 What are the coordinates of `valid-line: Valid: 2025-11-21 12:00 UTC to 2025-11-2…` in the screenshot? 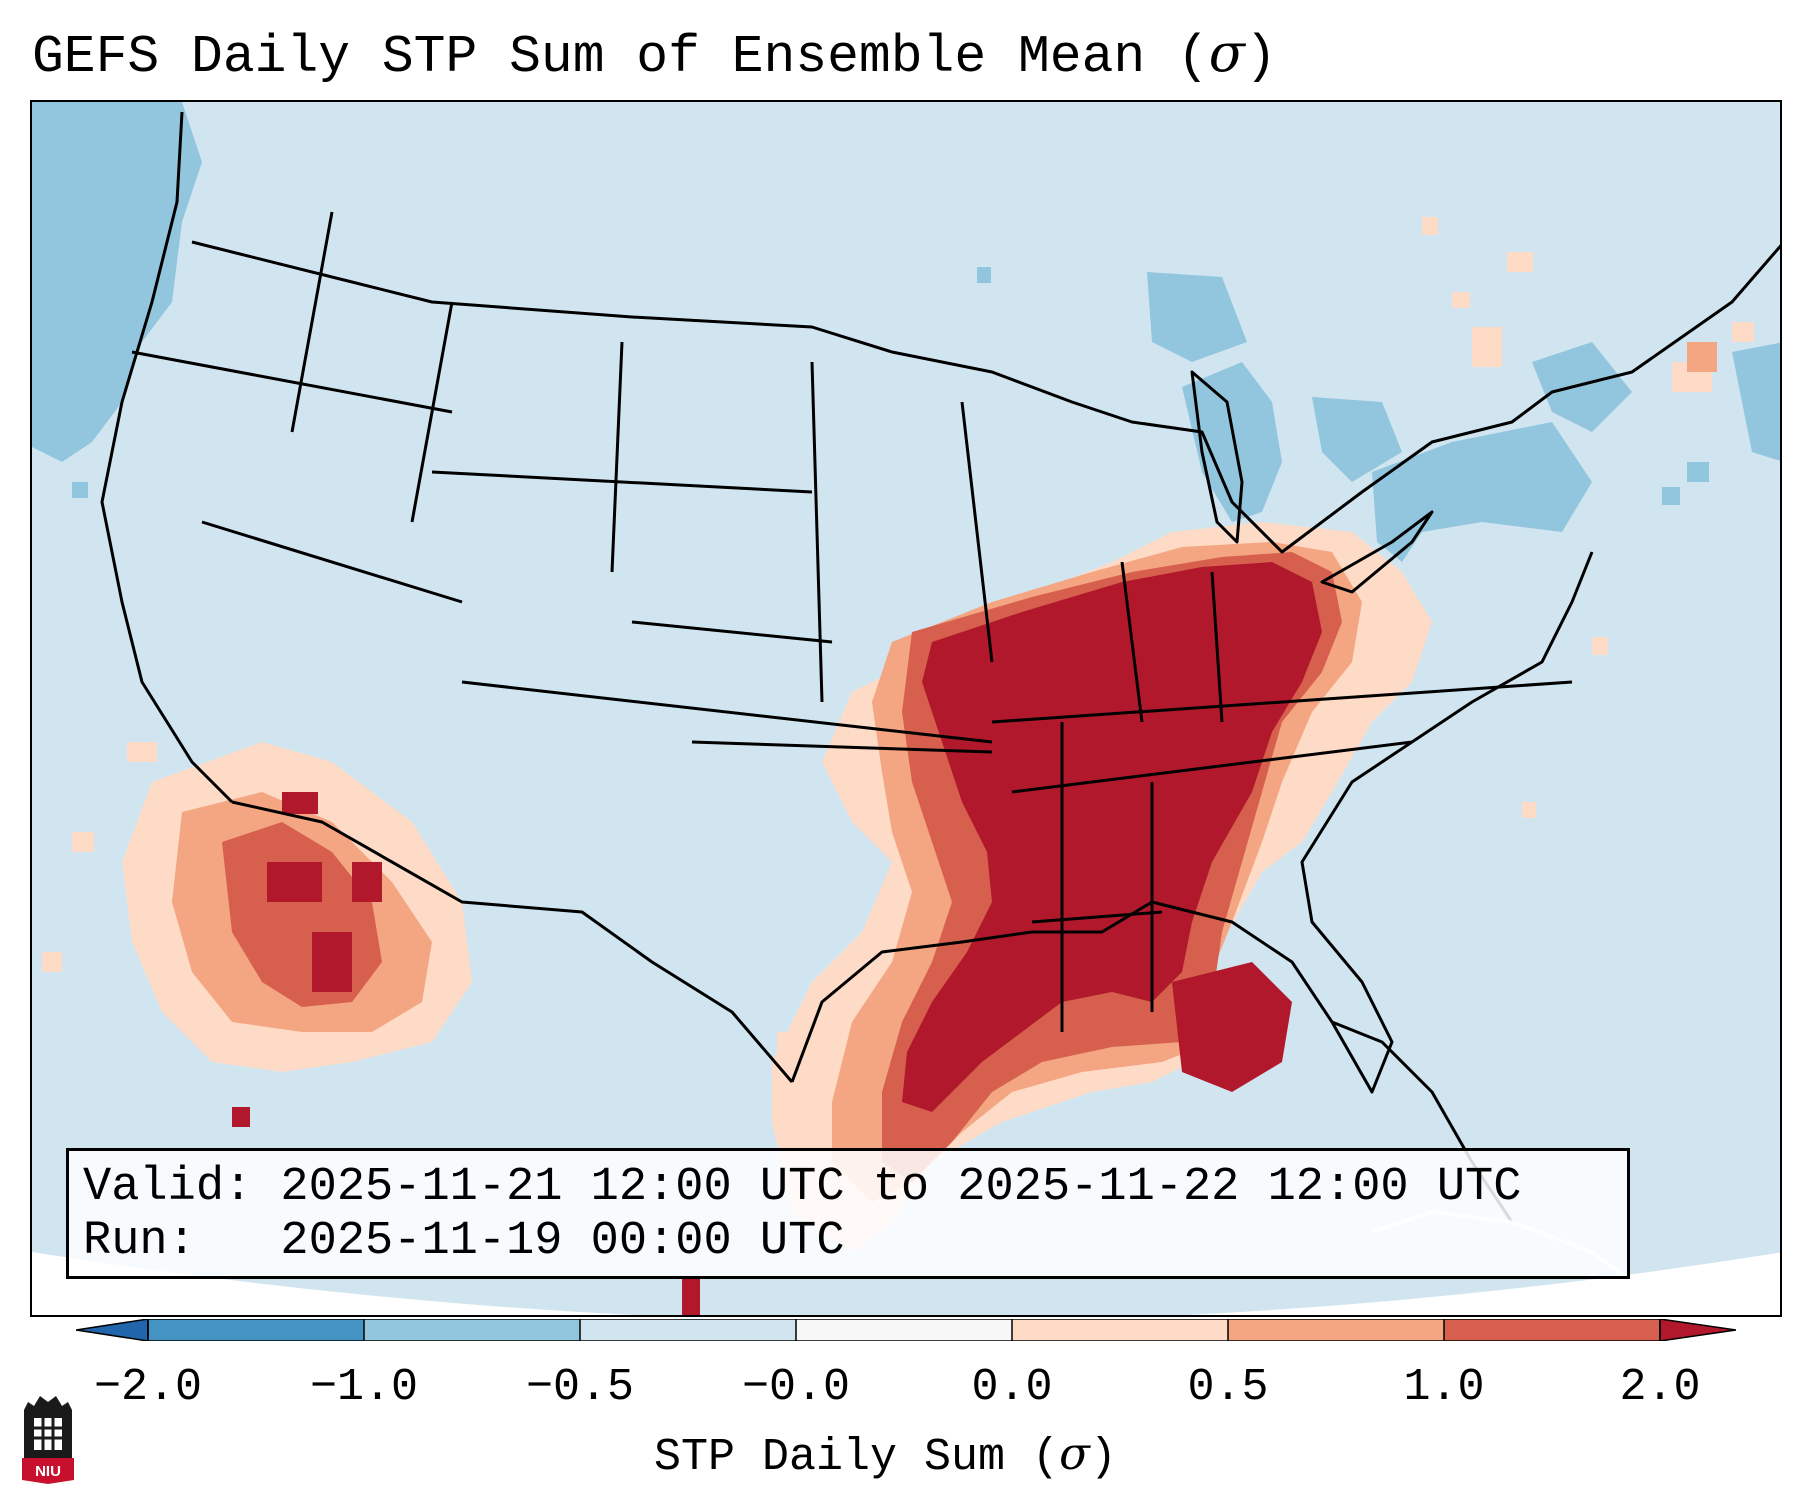 It's located at (802, 1187).